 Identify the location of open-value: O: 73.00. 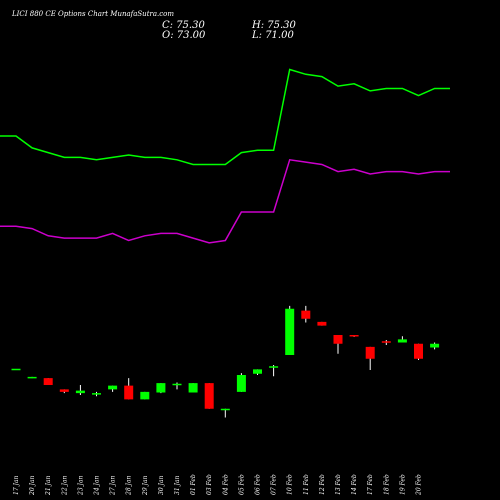
(184, 35).